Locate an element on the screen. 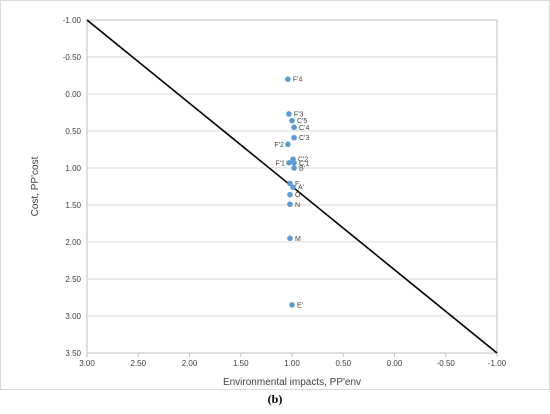 The width and height of the screenshot is (550, 414). data-point-label: F is located at coordinates (297, 184).